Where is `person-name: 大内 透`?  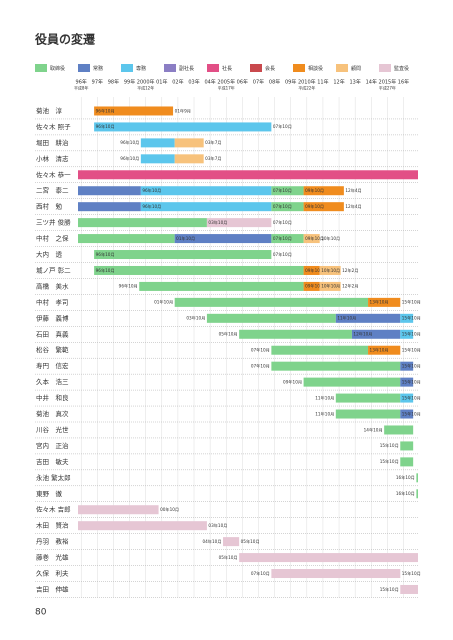
person-name: 大内 透 is located at coordinates (49, 254).